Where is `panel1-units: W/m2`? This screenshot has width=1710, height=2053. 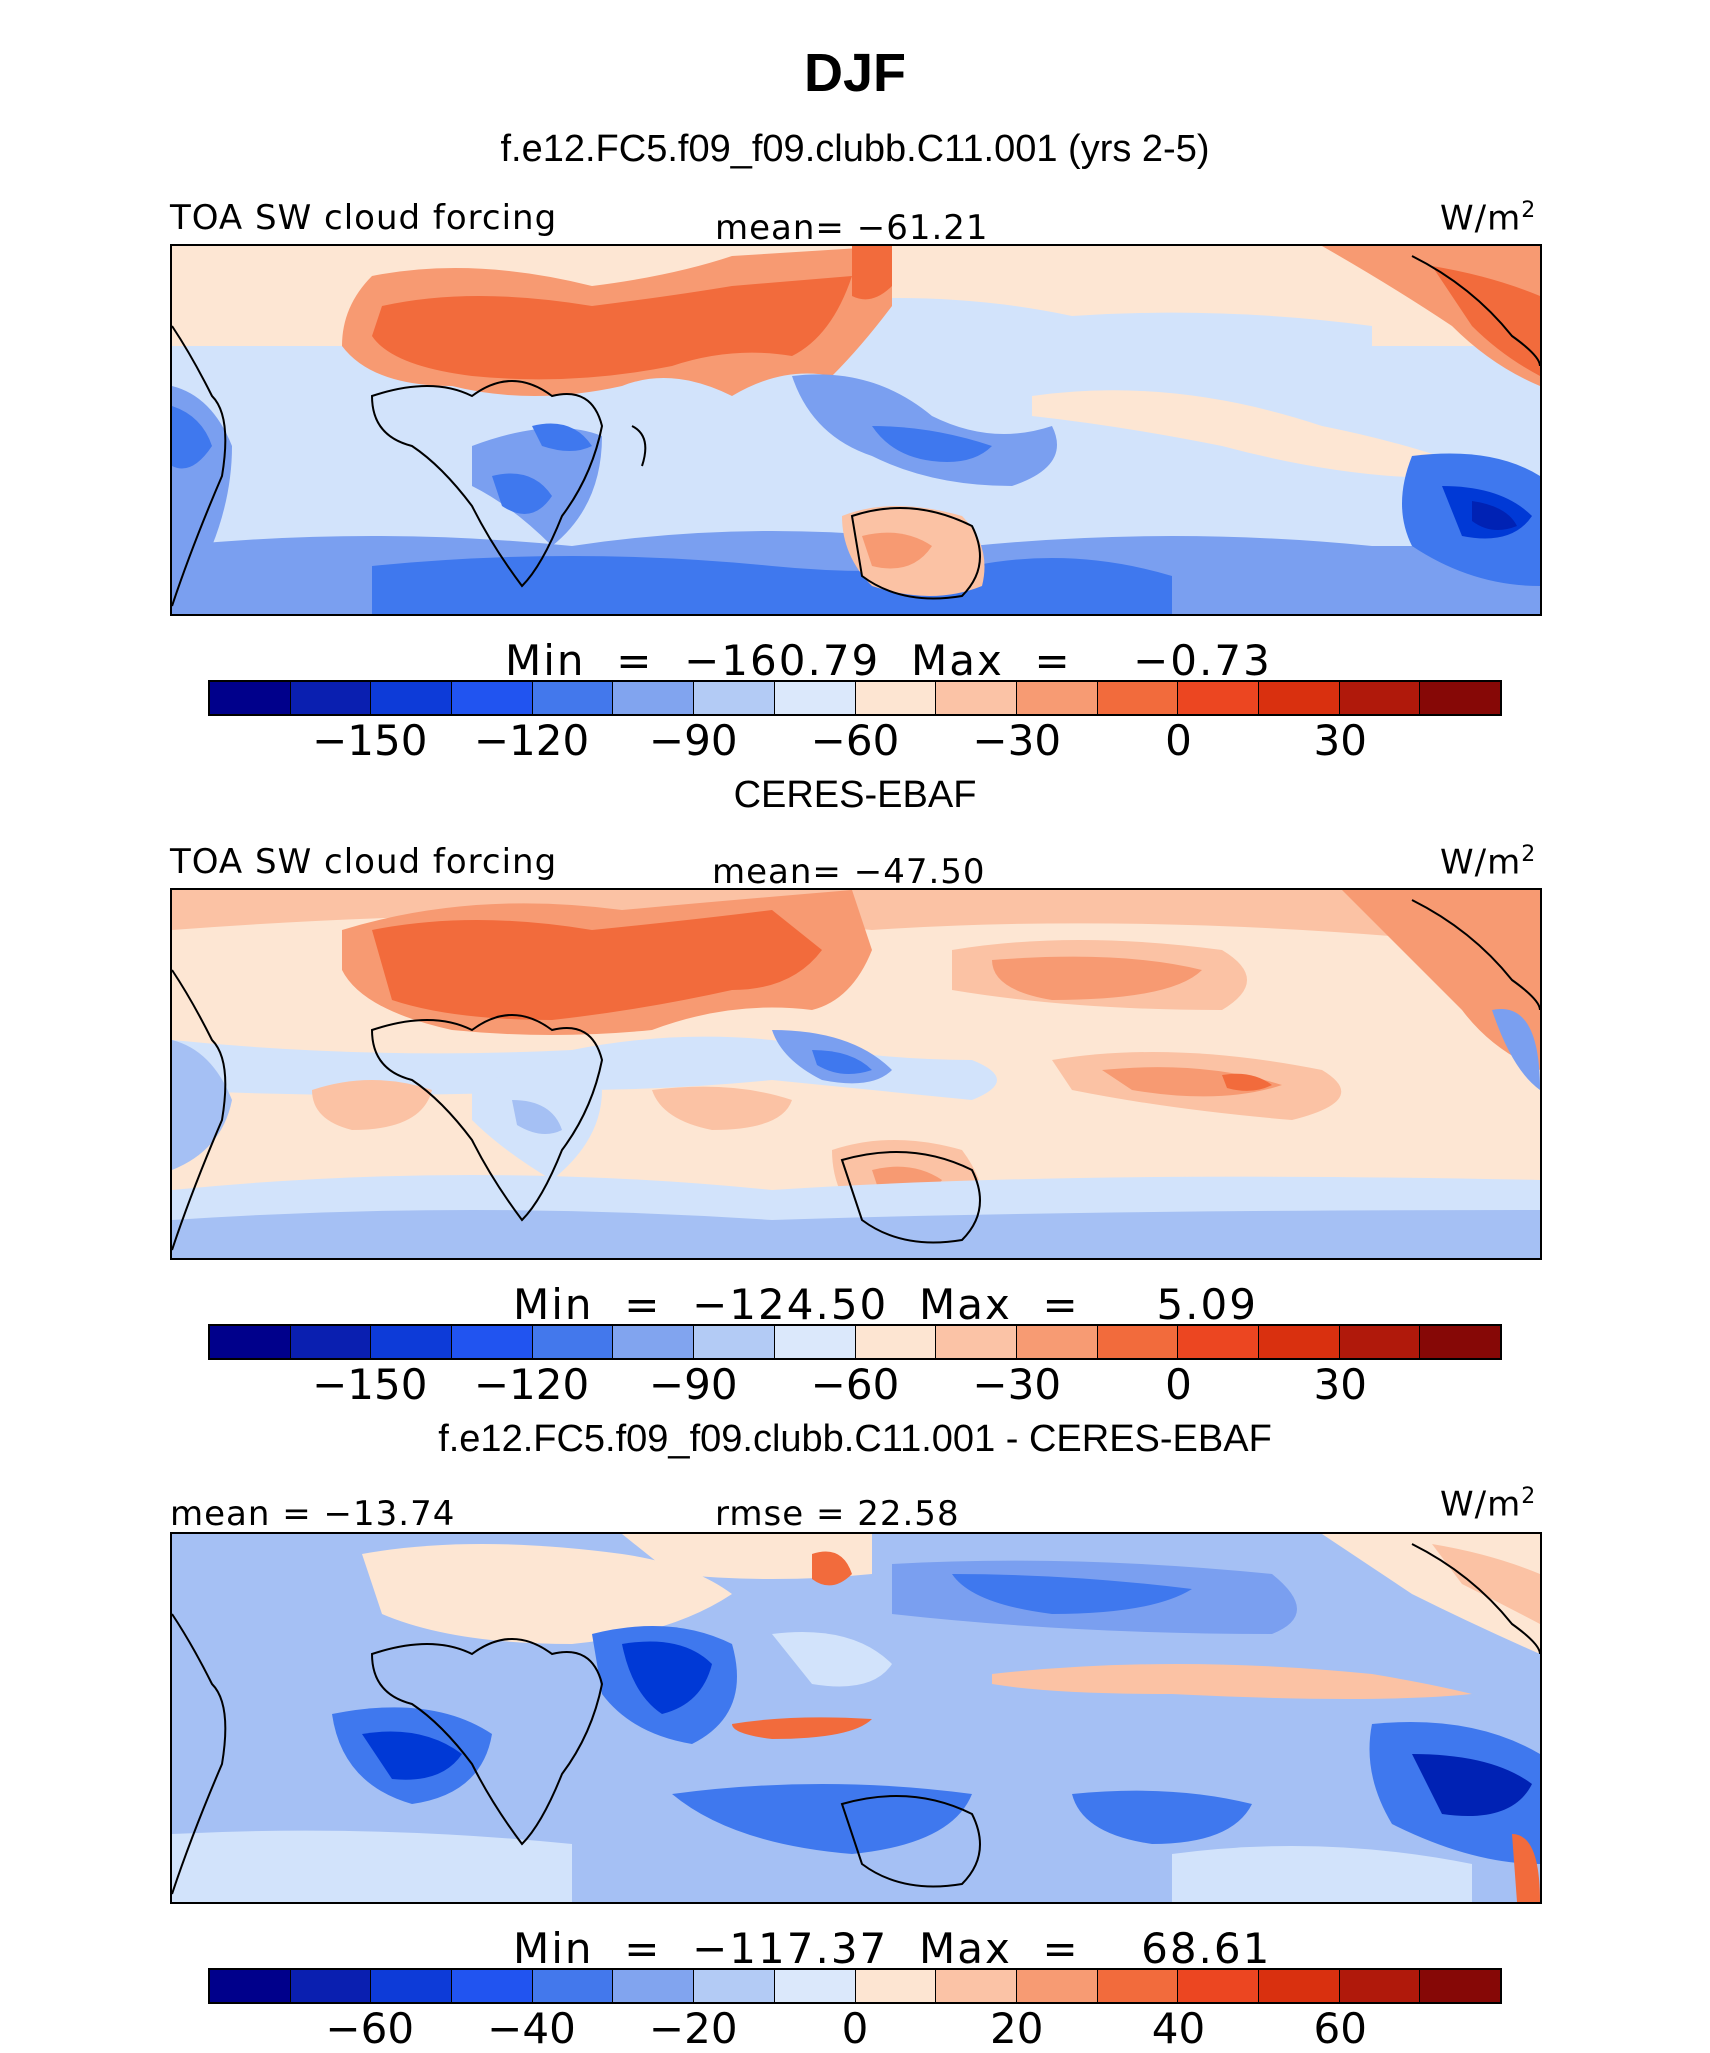
panel1-units: W/m2 is located at coordinates (1488, 218).